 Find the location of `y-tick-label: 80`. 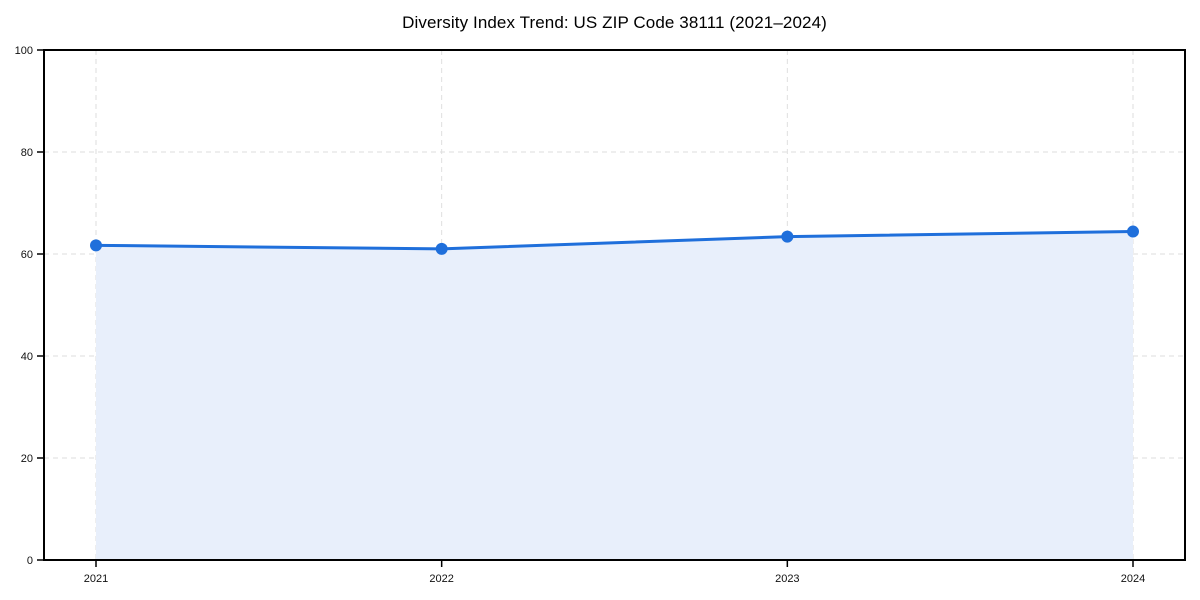

y-tick-label: 80 is located at coordinates (27, 153).